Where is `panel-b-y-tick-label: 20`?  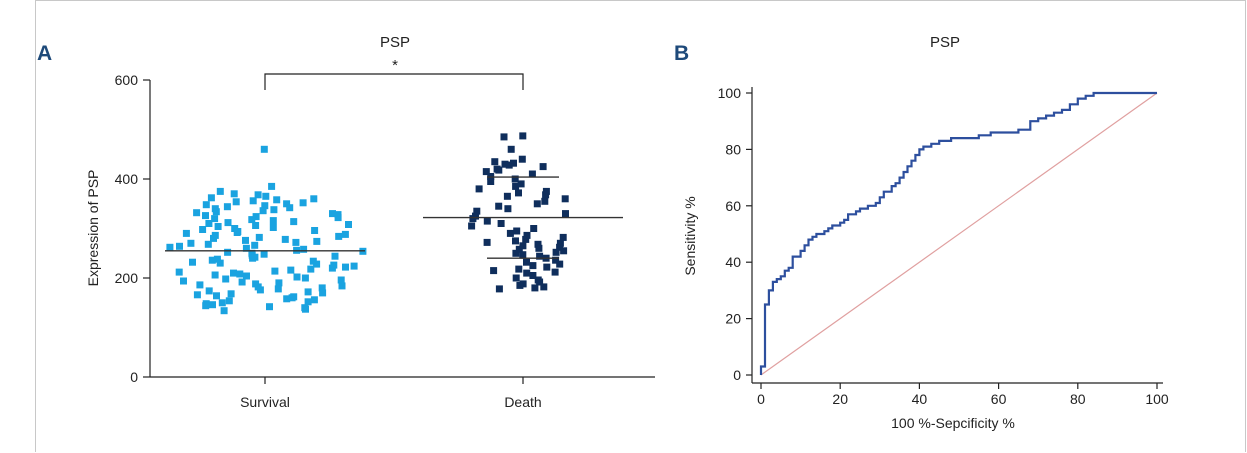 panel-b-y-tick-label: 20 is located at coordinates (733, 319).